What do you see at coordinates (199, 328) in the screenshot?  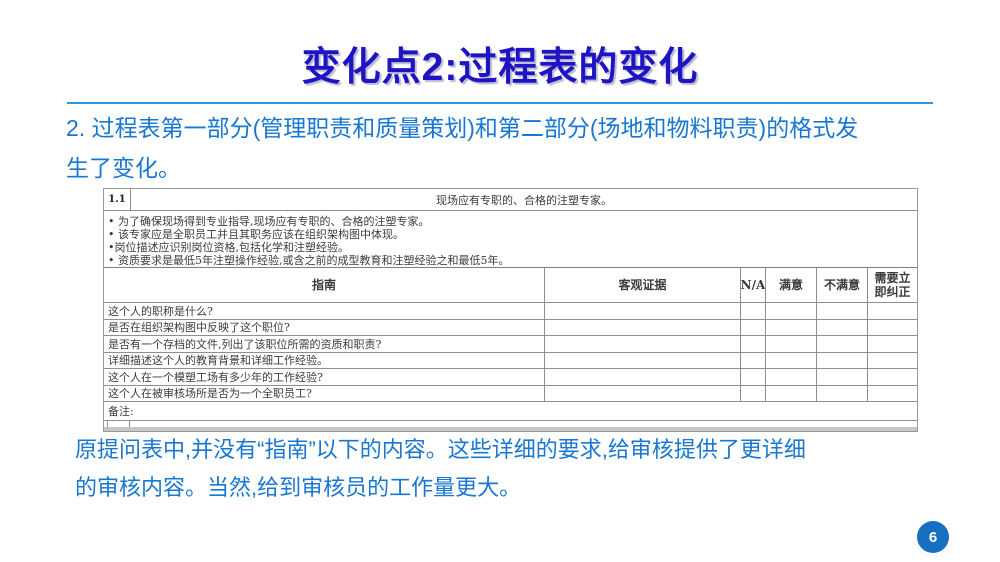 I see `question-cell: 是否在组织架构图中反映了这个职位?` at bounding box center [199, 328].